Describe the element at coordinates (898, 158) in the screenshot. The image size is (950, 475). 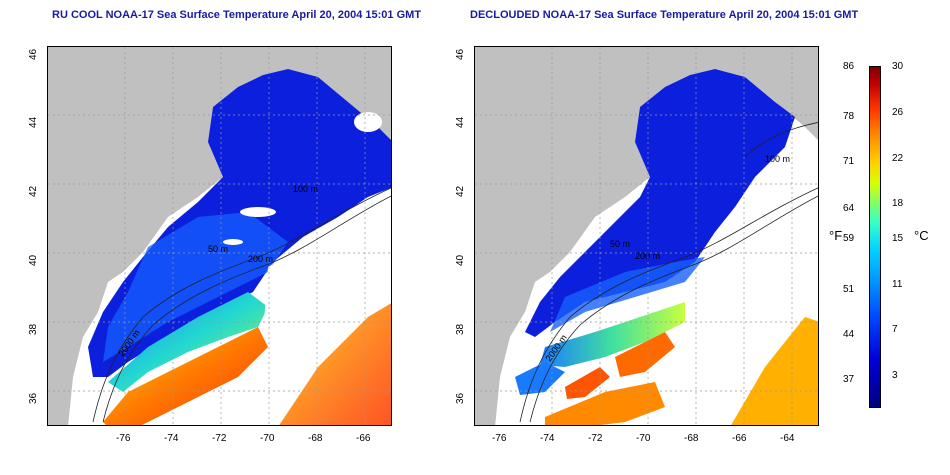
I see `celsius-tick: 22` at that location.